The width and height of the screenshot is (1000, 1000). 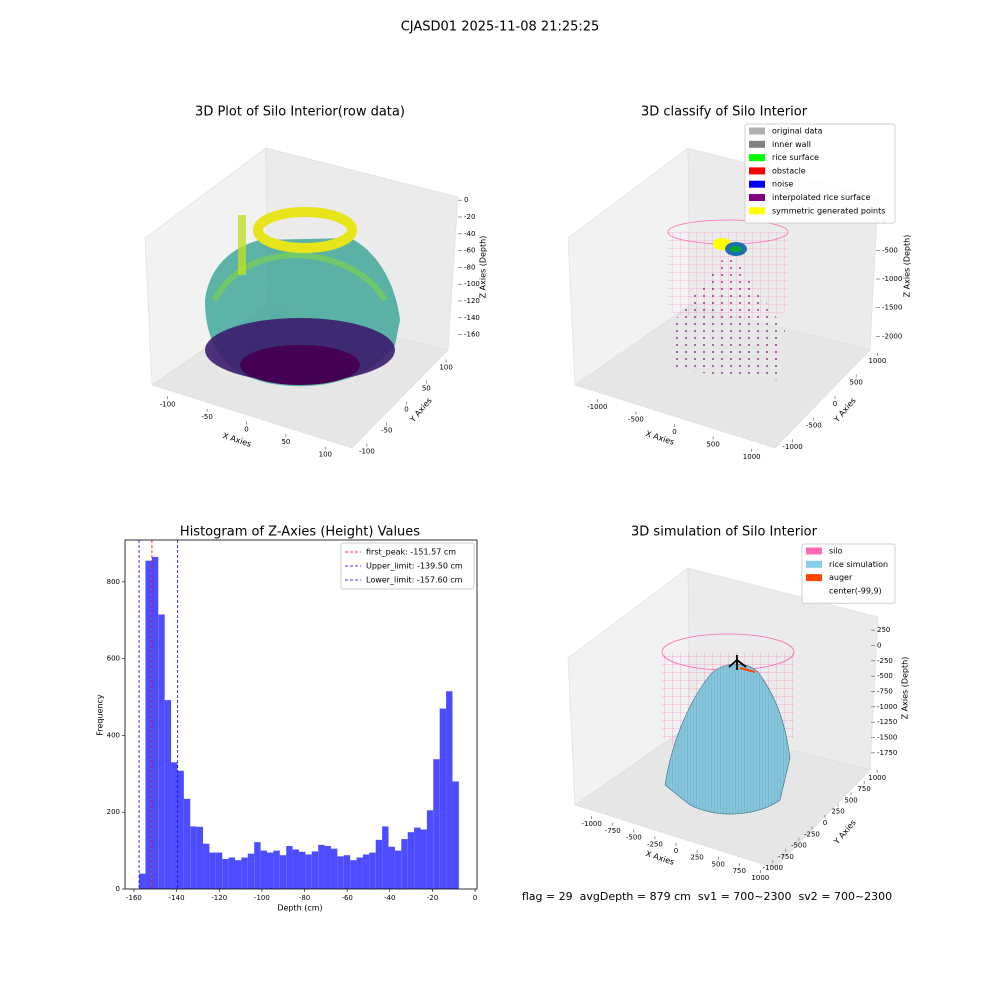 What do you see at coordinates (113, 735) in the screenshot?
I see `y-tick-label: 400` at bounding box center [113, 735].